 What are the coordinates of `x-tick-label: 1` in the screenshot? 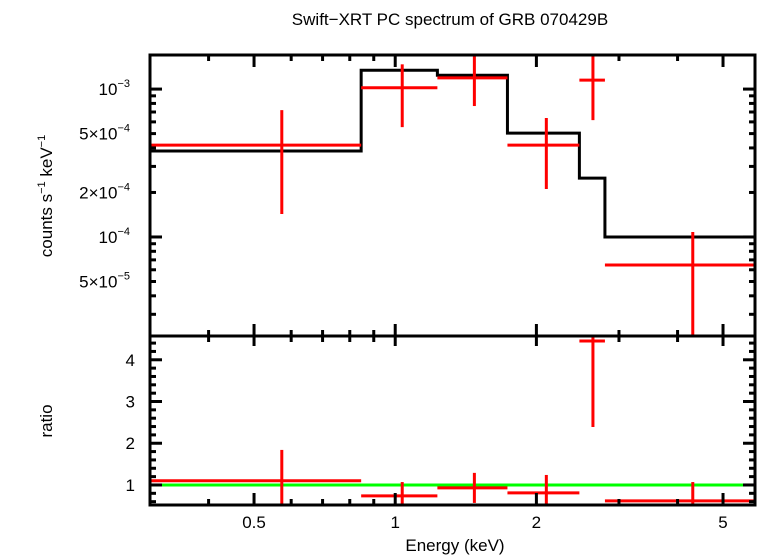 It's located at (394, 522).